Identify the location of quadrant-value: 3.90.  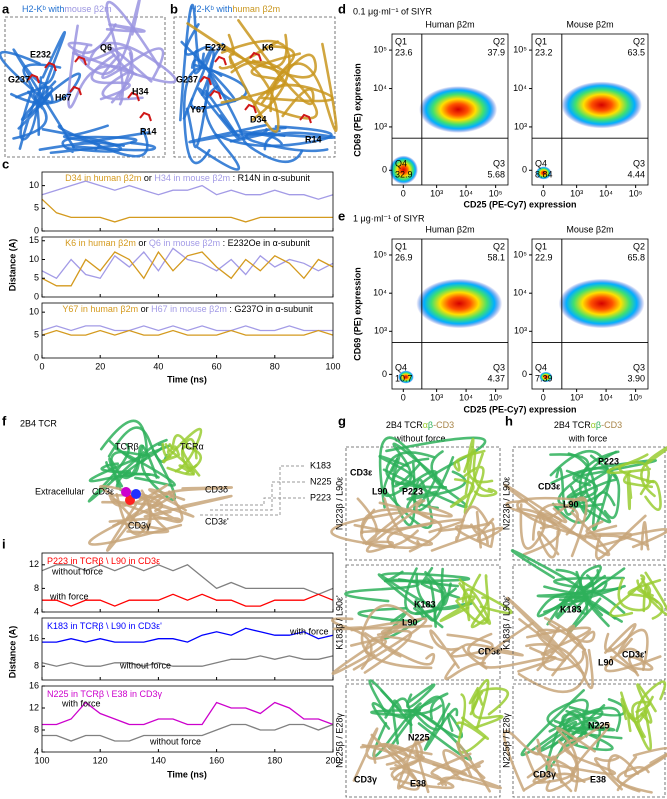
(636, 378).